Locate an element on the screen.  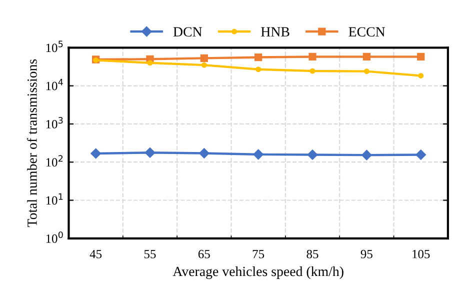
x-tick-label: 65 is located at coordinates (204, 254).